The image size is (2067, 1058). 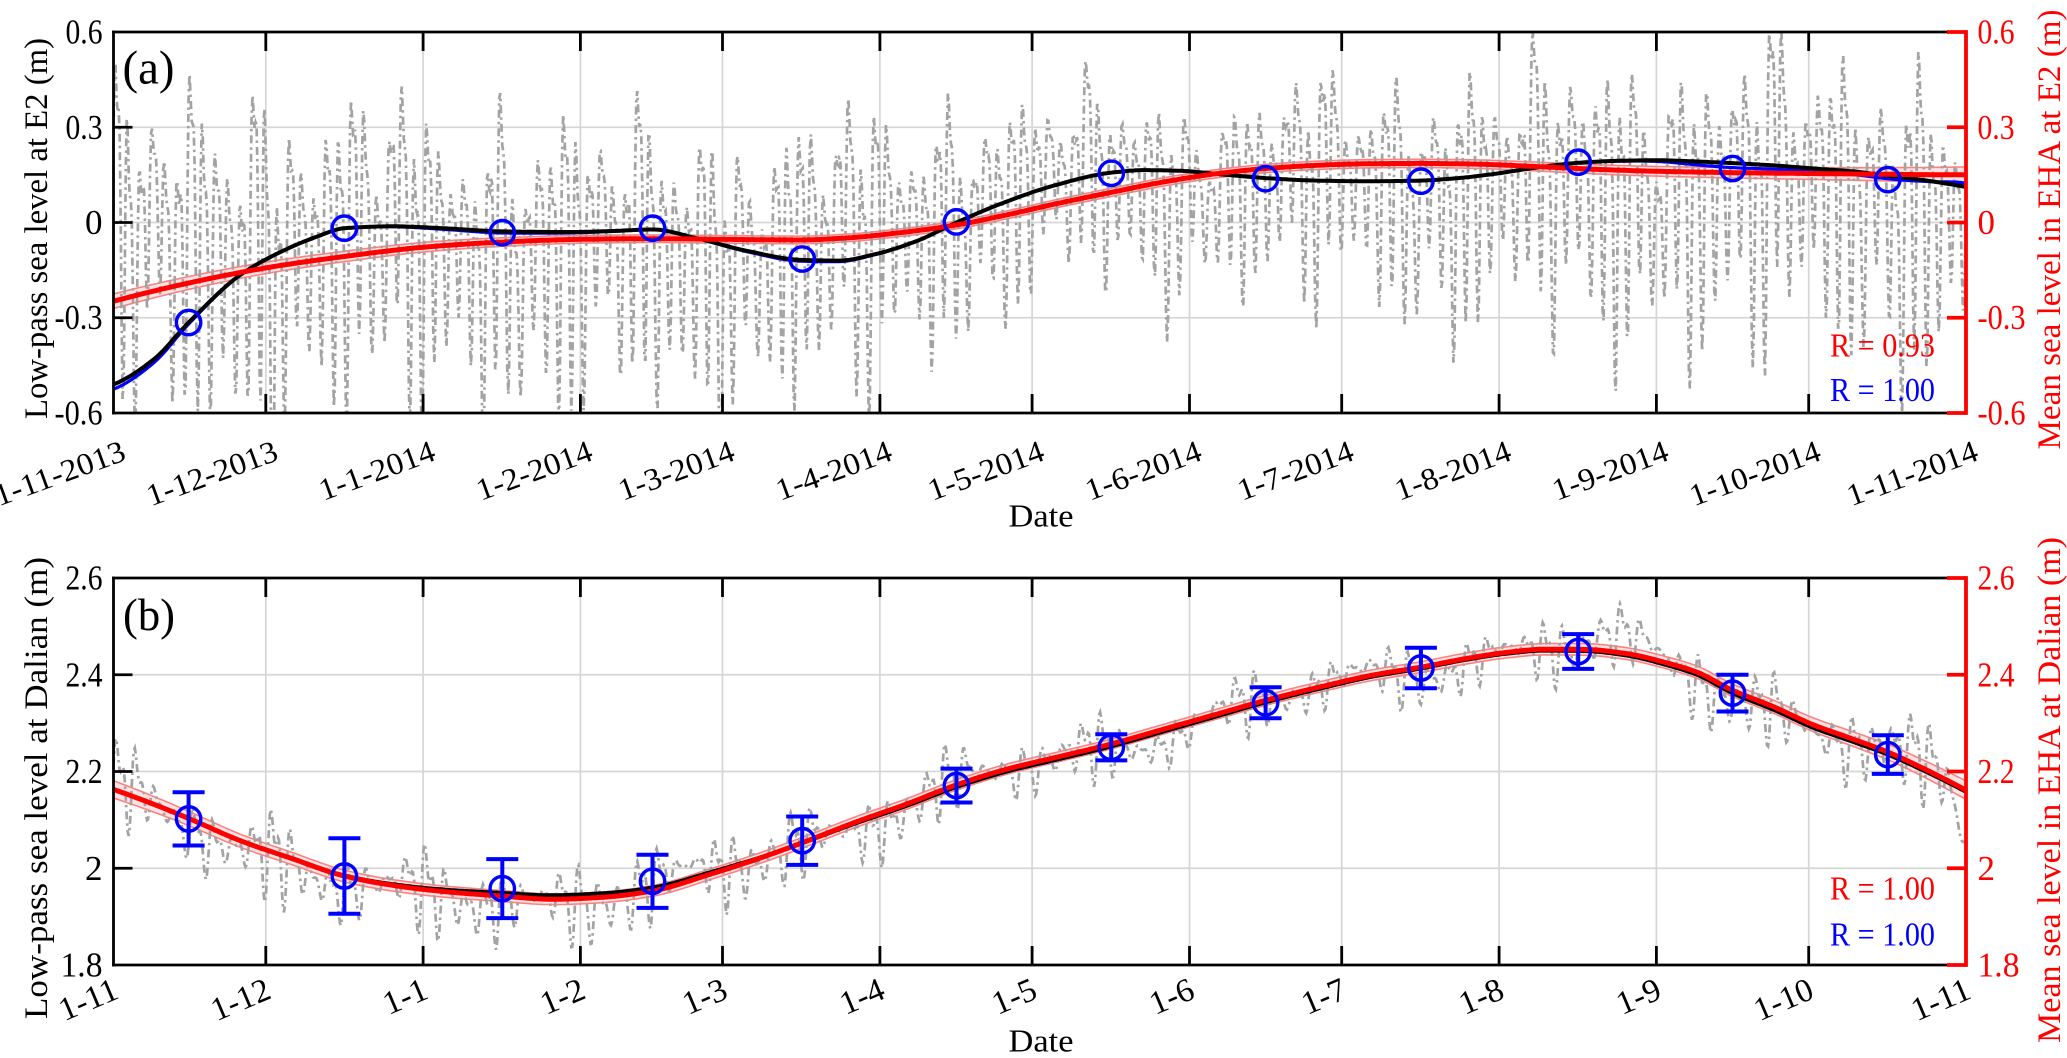 What do you see at coordinates (37, 228) in the screenshot?
I see `svg-text: Low-pass sea level at E2 (m)` at bounding box center [37, 228].